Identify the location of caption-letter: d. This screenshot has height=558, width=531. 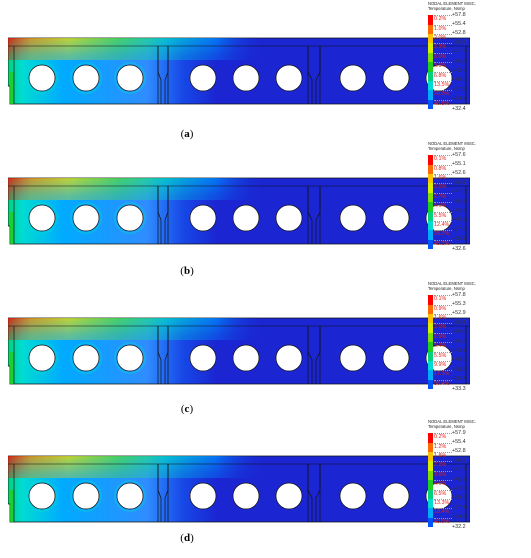
(187, 538).